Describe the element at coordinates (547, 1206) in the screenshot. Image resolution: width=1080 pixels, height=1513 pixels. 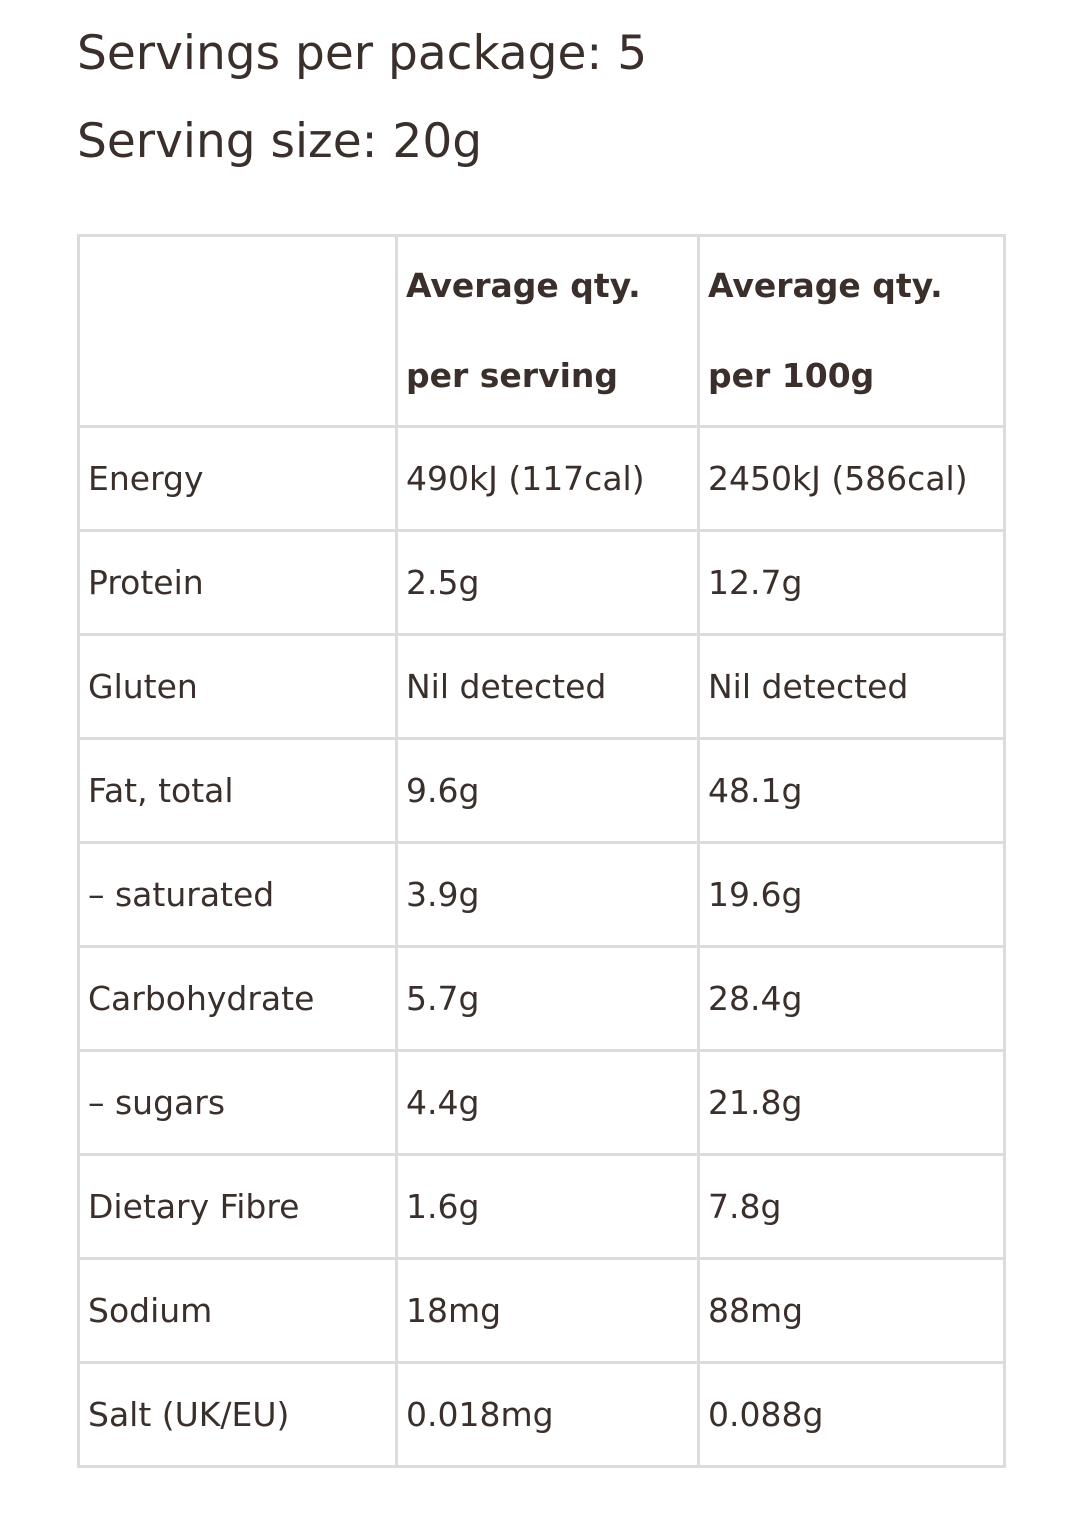
I see `per-serving-value: 1.6g` at that location.